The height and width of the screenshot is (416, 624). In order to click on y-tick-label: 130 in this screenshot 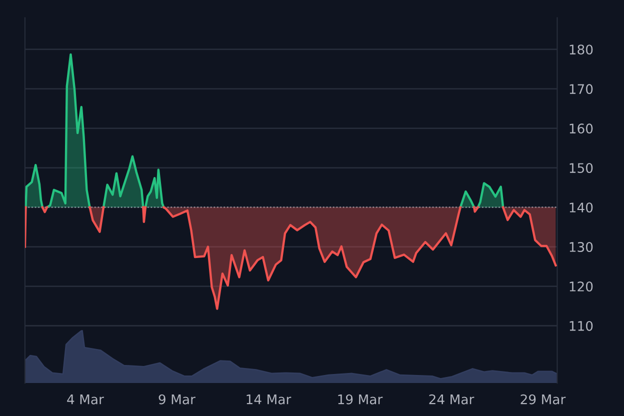, I will do `click(581, 247)`.